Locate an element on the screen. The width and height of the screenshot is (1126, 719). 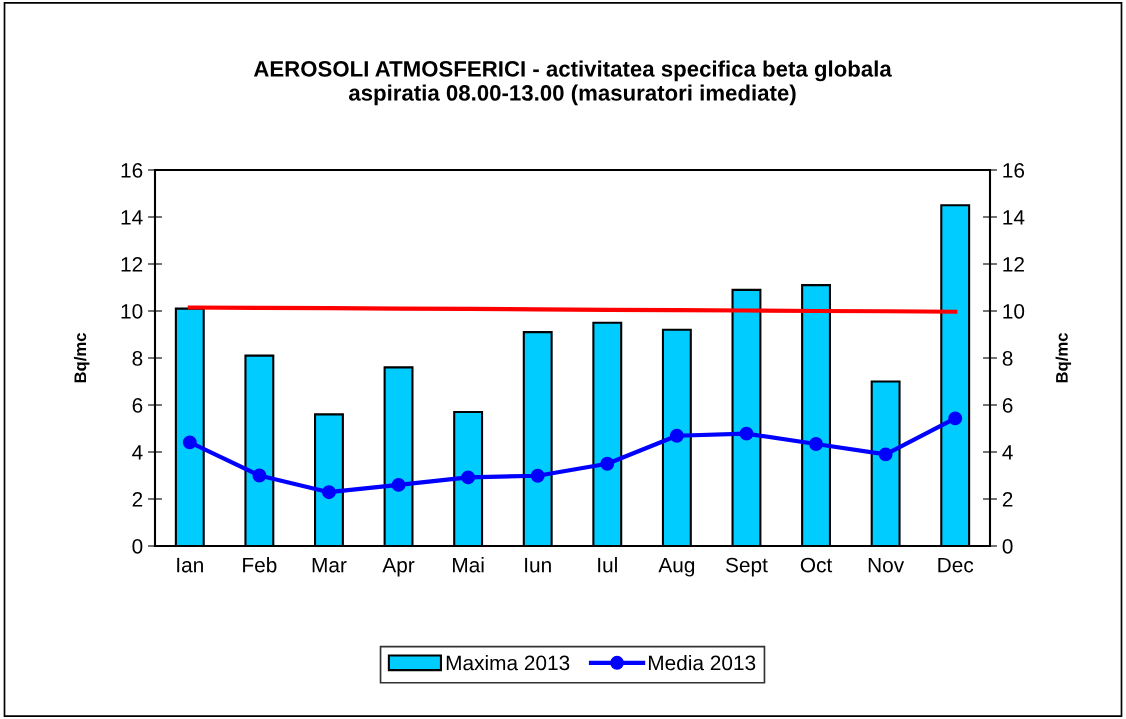
y-tick-label: 2 is located at coordinates (137, 499).